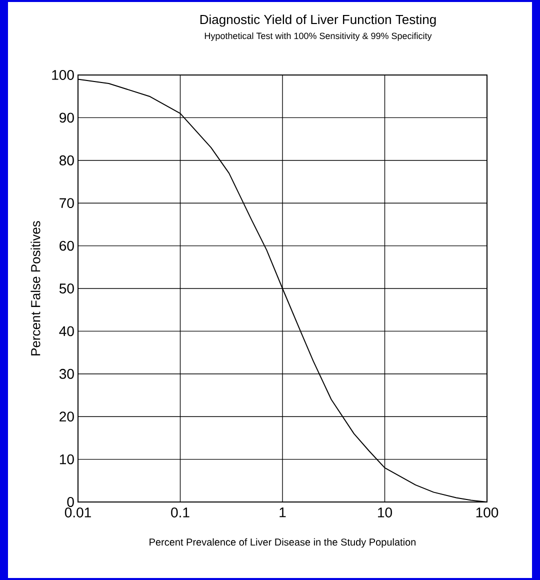 The image size is (540, 580). I want to click on x-axis-title: Percent Prevalence of Liver Disease in the Study Population, so click(283, 543).